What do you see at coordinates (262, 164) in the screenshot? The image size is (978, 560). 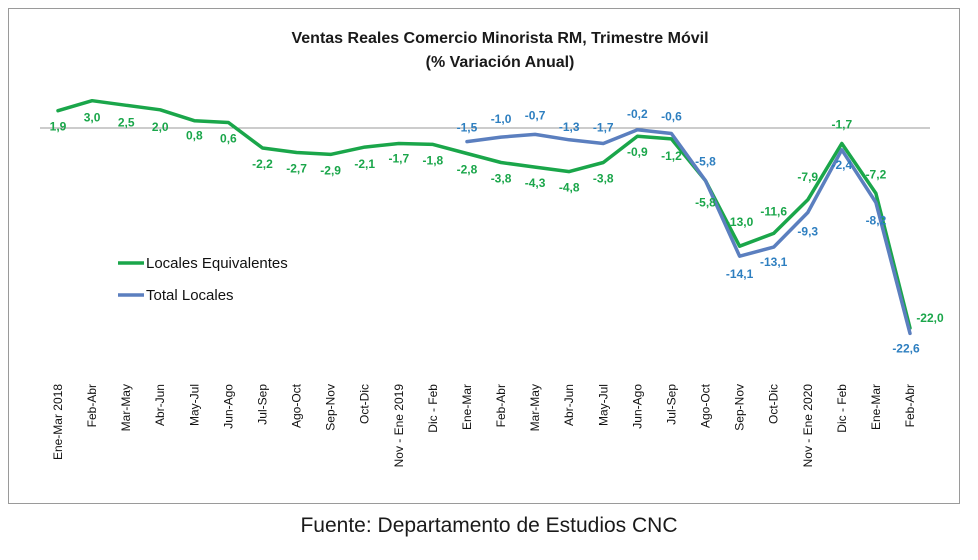 I see `data-label: -2,2` at bounding box center [262, 164].